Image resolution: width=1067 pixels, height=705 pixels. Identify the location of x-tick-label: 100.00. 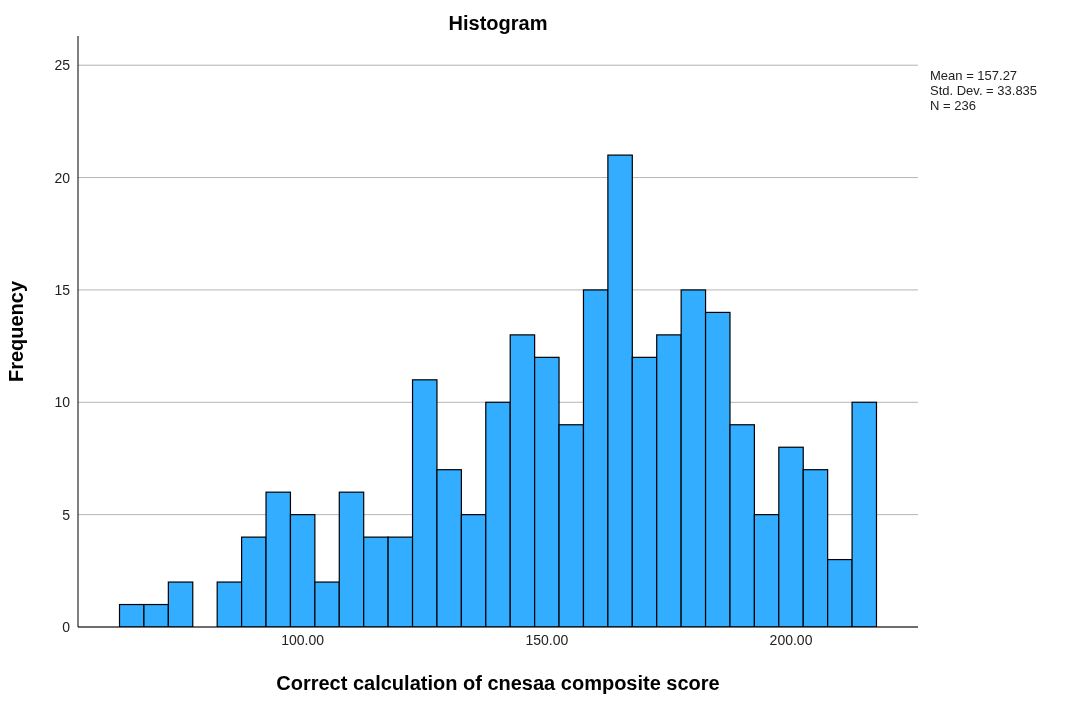
(303, 639).